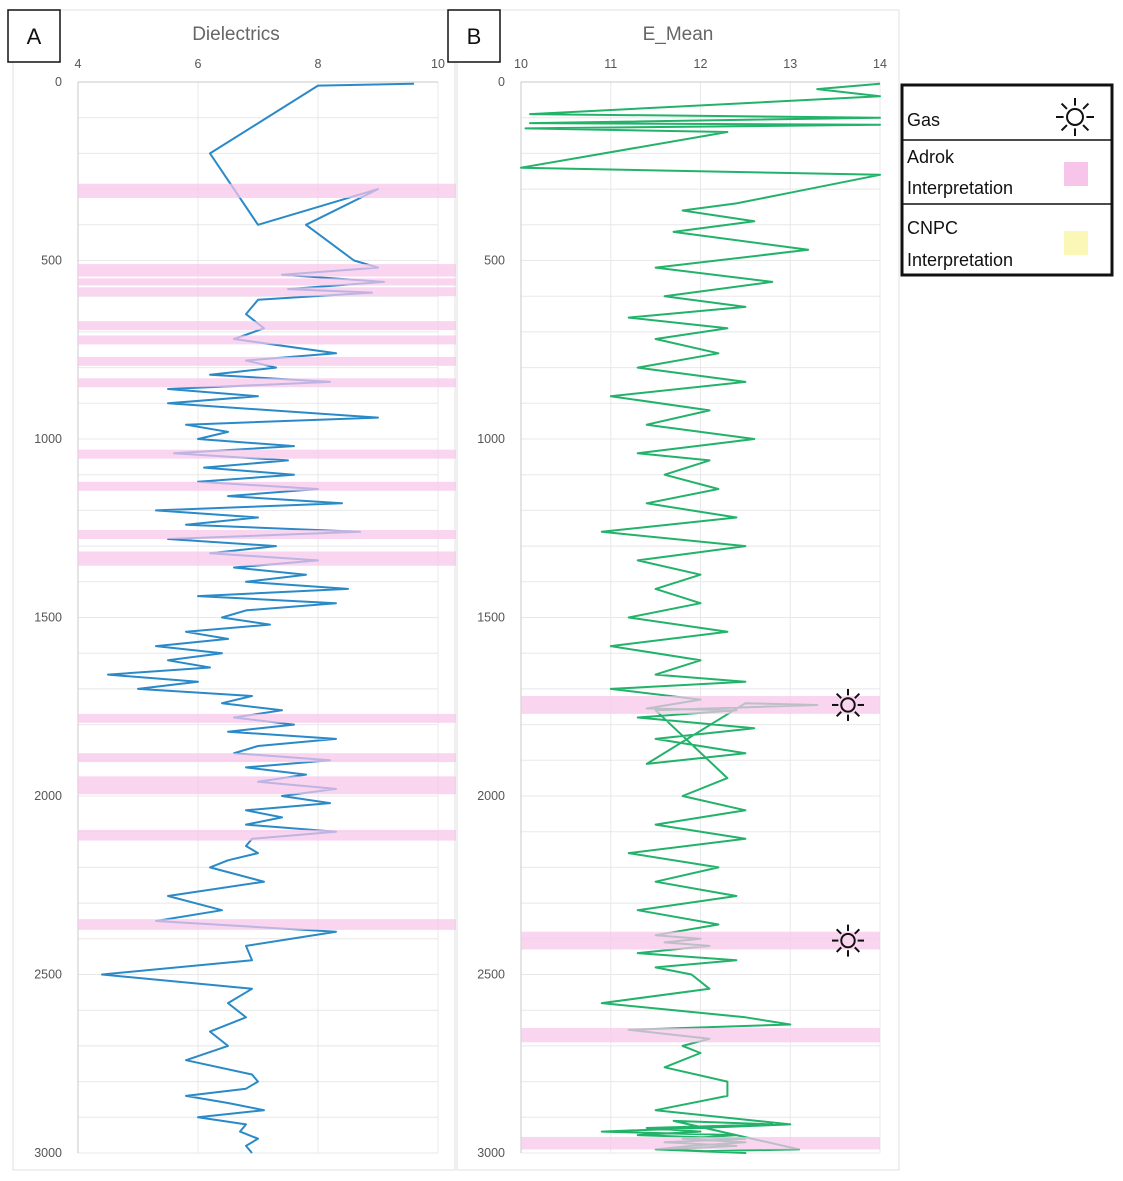 The height and width of the screenshot is (1181, 1123). I want to click on legend-adrok-swatch, so click(1076, 174).